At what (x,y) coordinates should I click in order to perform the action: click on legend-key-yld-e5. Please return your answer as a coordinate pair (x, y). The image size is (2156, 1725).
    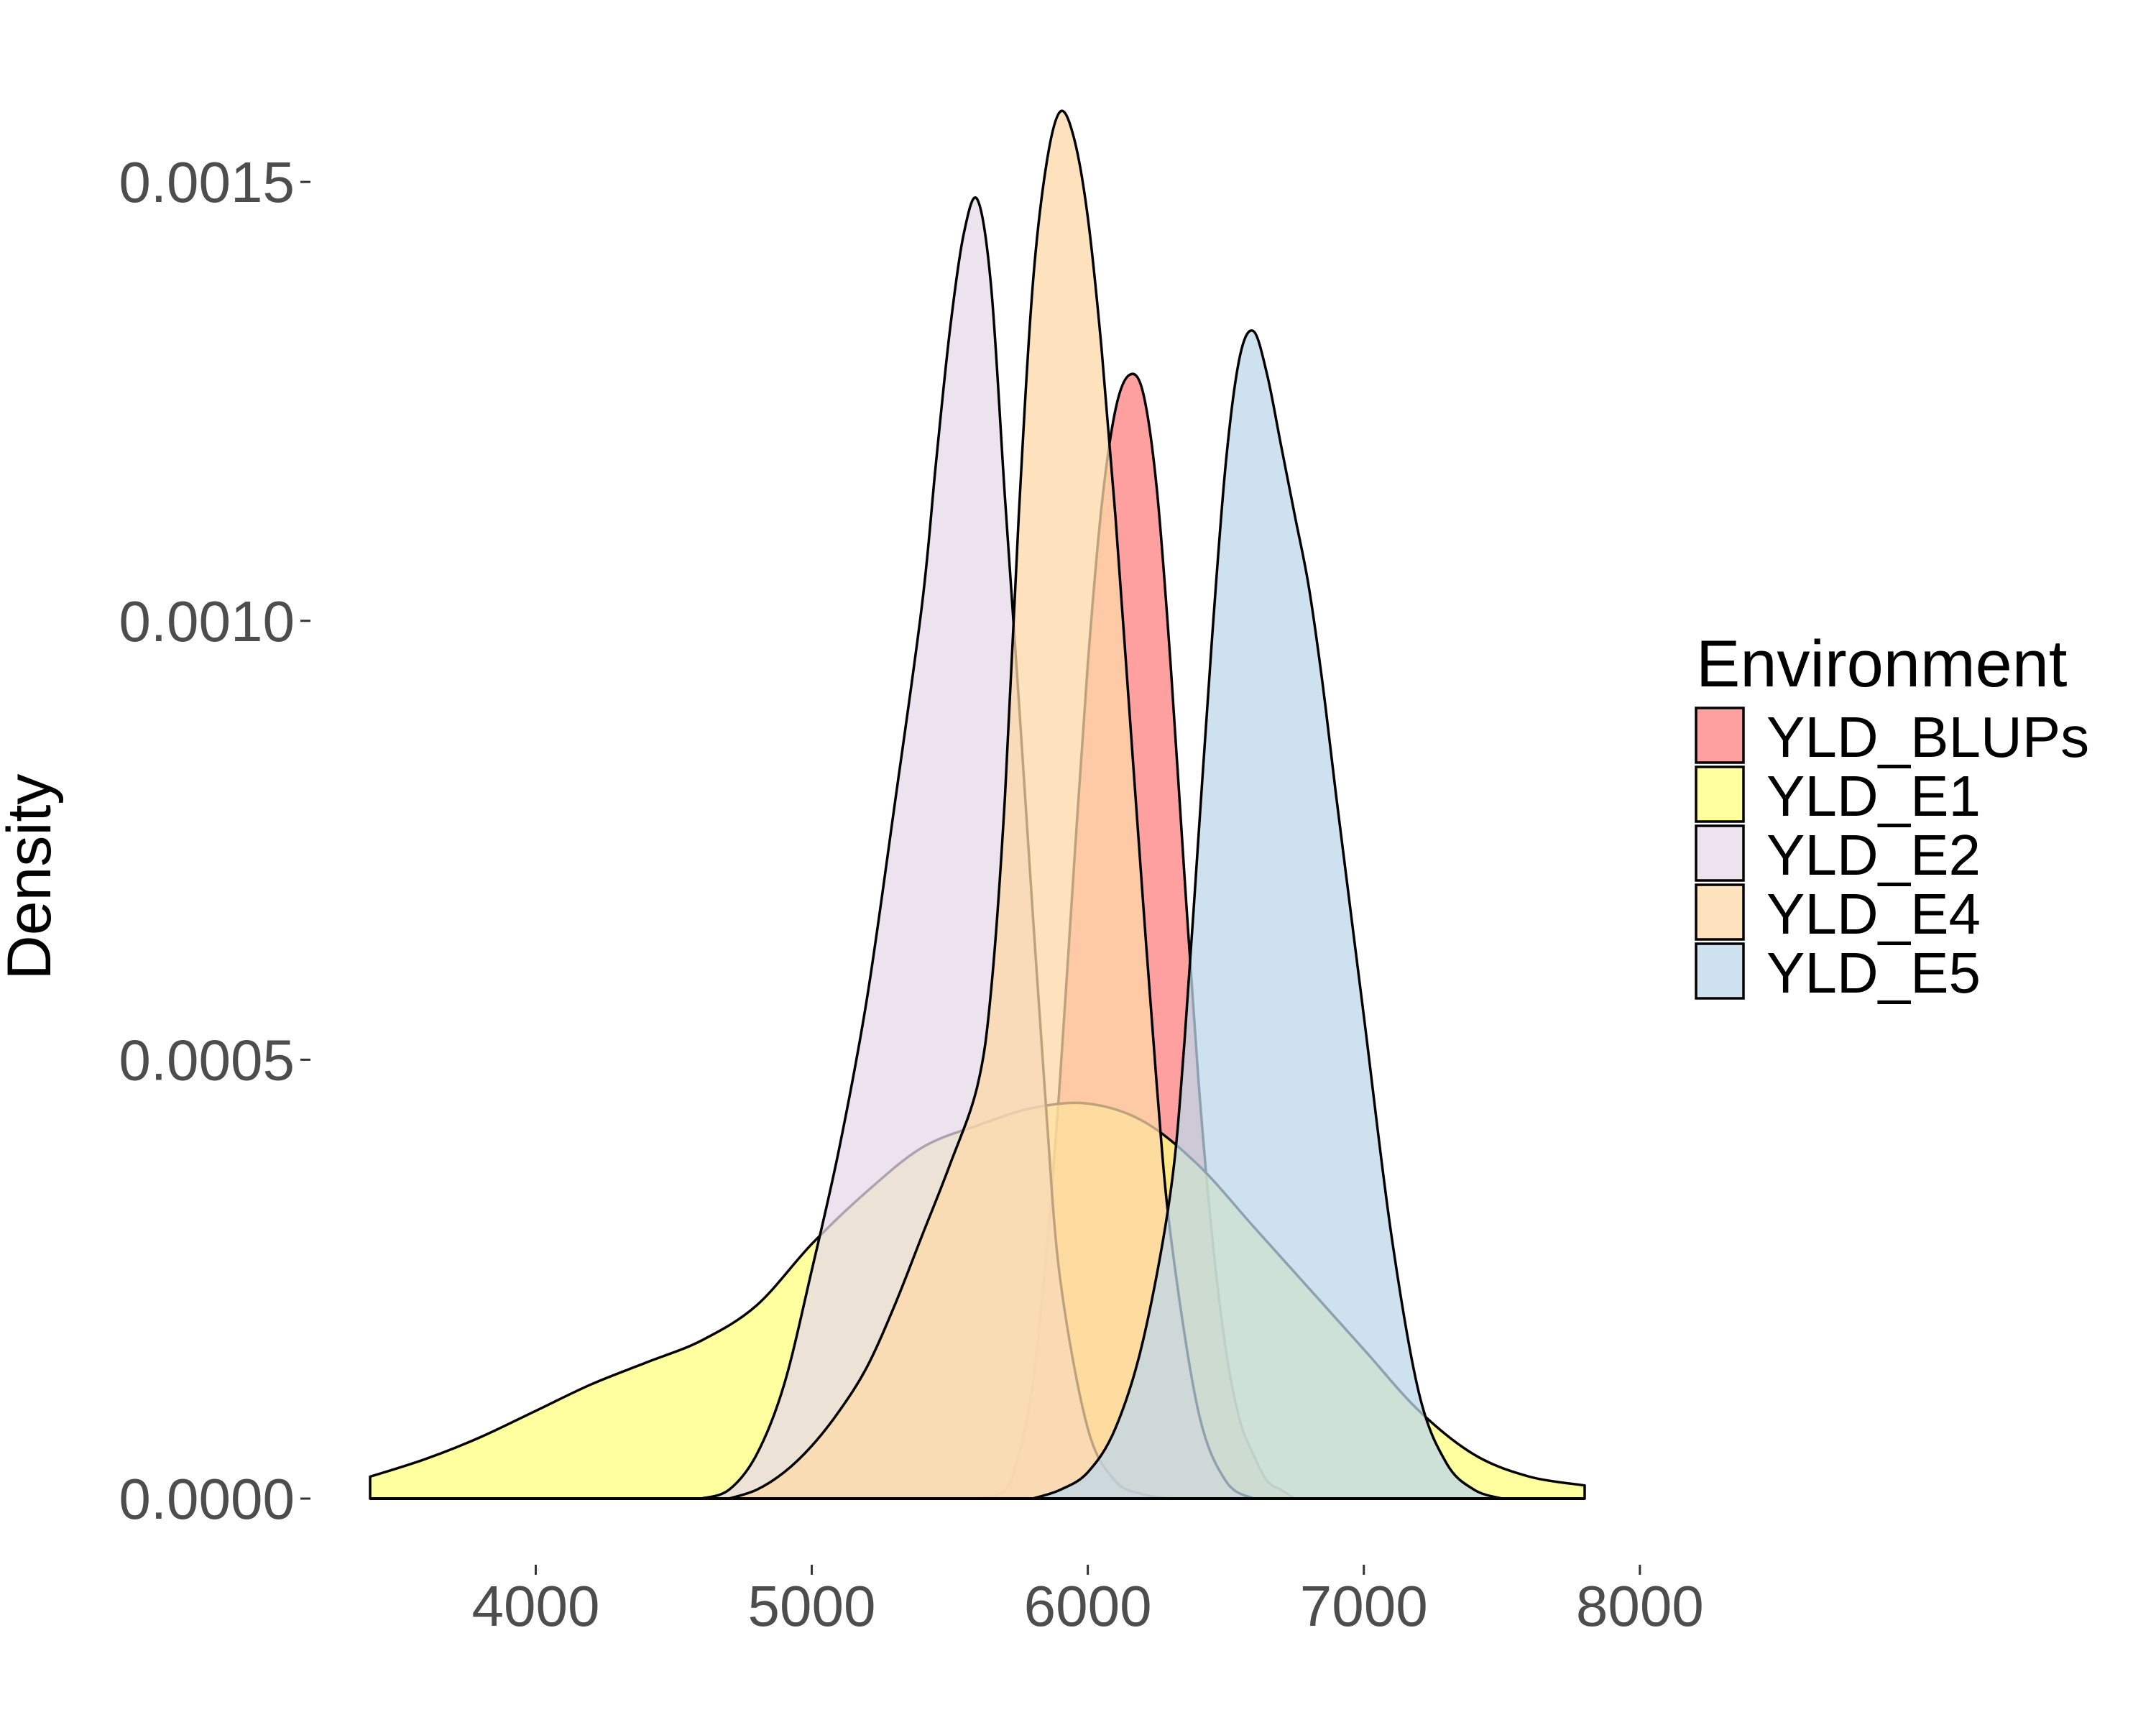
    Looking at the image, I should click on (1720, 971).